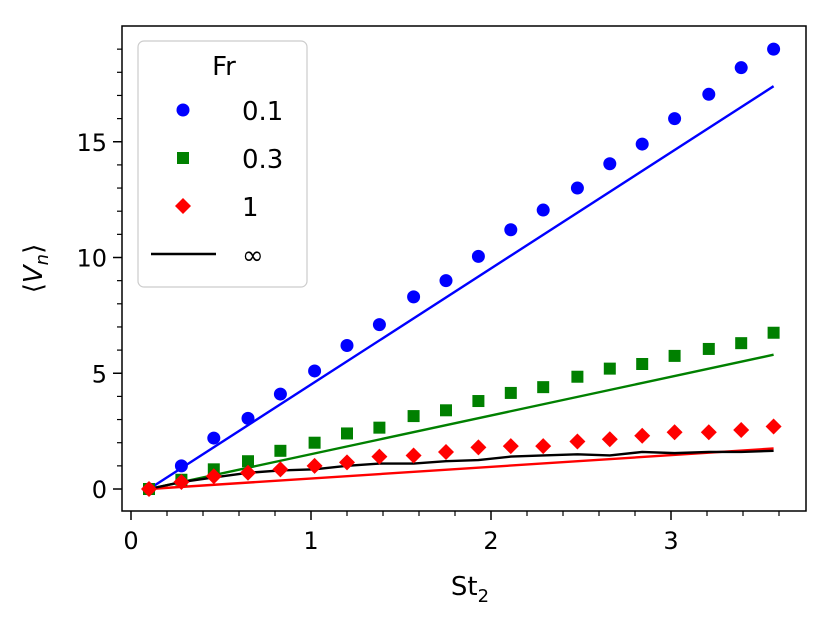 The height and width of the screenshot is (622, 830). What do you see at coordinates (310, 541) in the screenshot?
I see `x-tick-label: 1` at bounding box center [310, 541].